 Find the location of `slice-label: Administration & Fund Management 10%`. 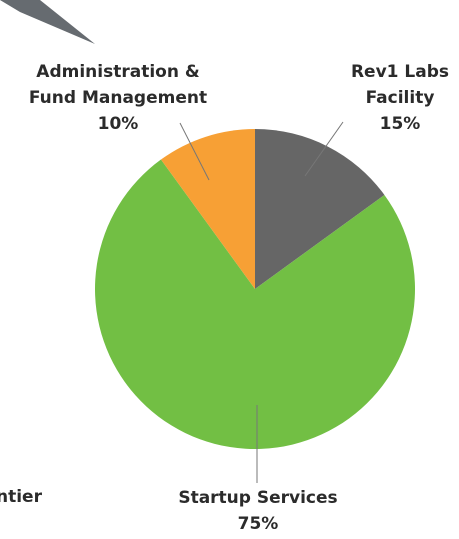

slice-label: Administration & Fund Management 10% is located at coordinates (118, 98).